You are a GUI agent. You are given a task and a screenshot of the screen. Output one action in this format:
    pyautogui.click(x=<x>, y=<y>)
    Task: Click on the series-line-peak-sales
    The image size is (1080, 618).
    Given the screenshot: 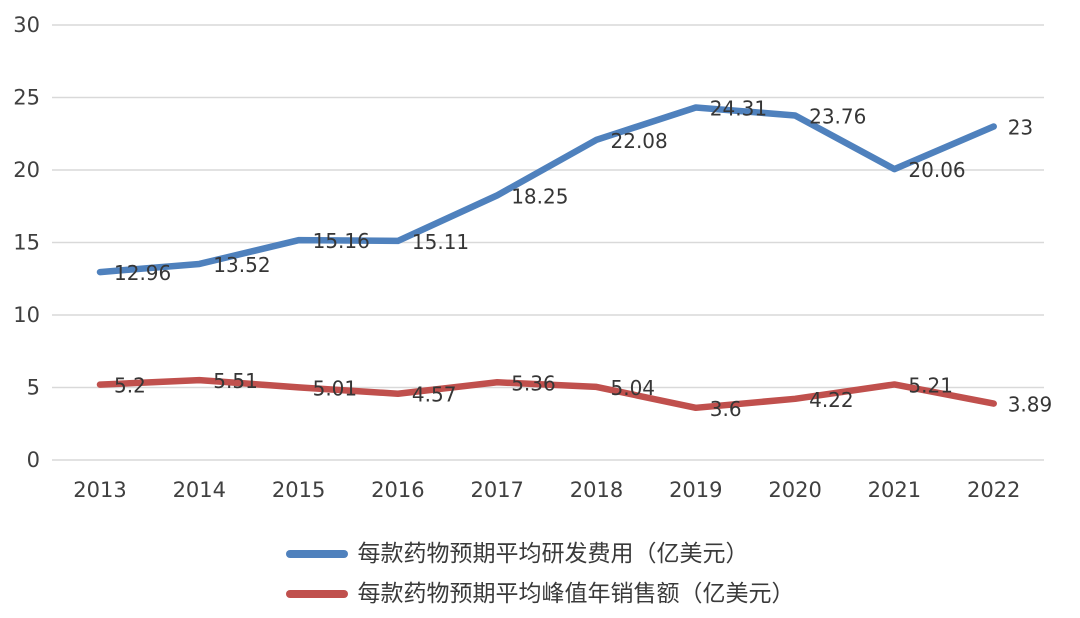 What is the action you would take?
    pyautogui.click(x=546, y=394)
    